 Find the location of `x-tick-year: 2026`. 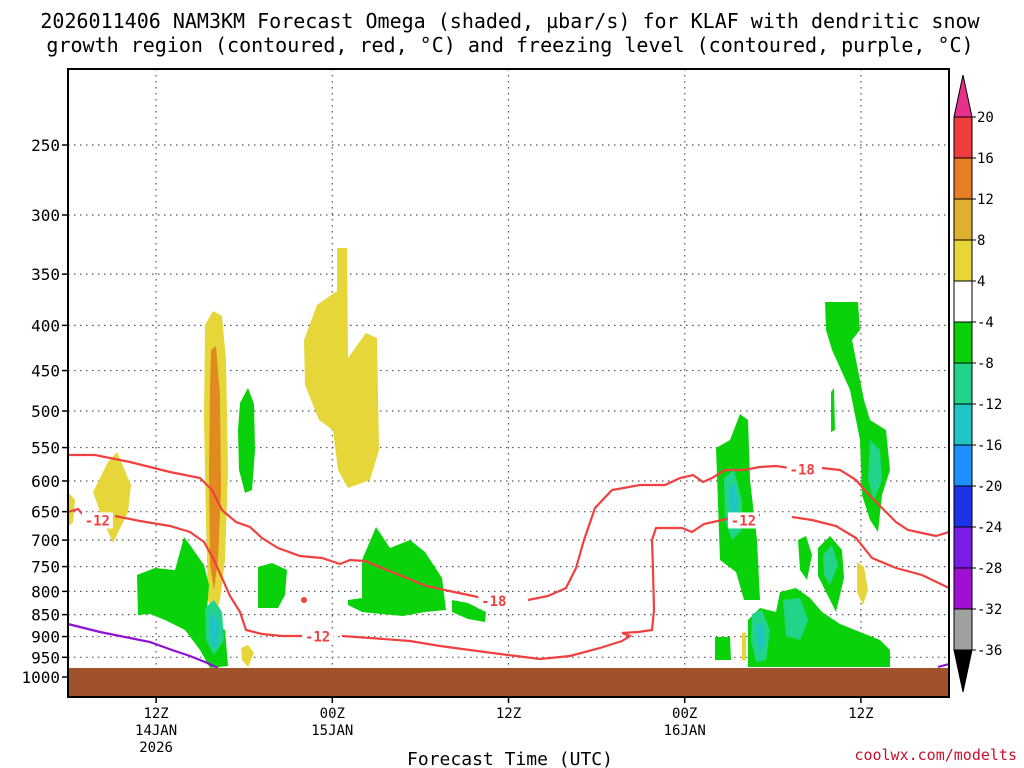

x-tick-year: 2026 is located at coordinates (156, 748).